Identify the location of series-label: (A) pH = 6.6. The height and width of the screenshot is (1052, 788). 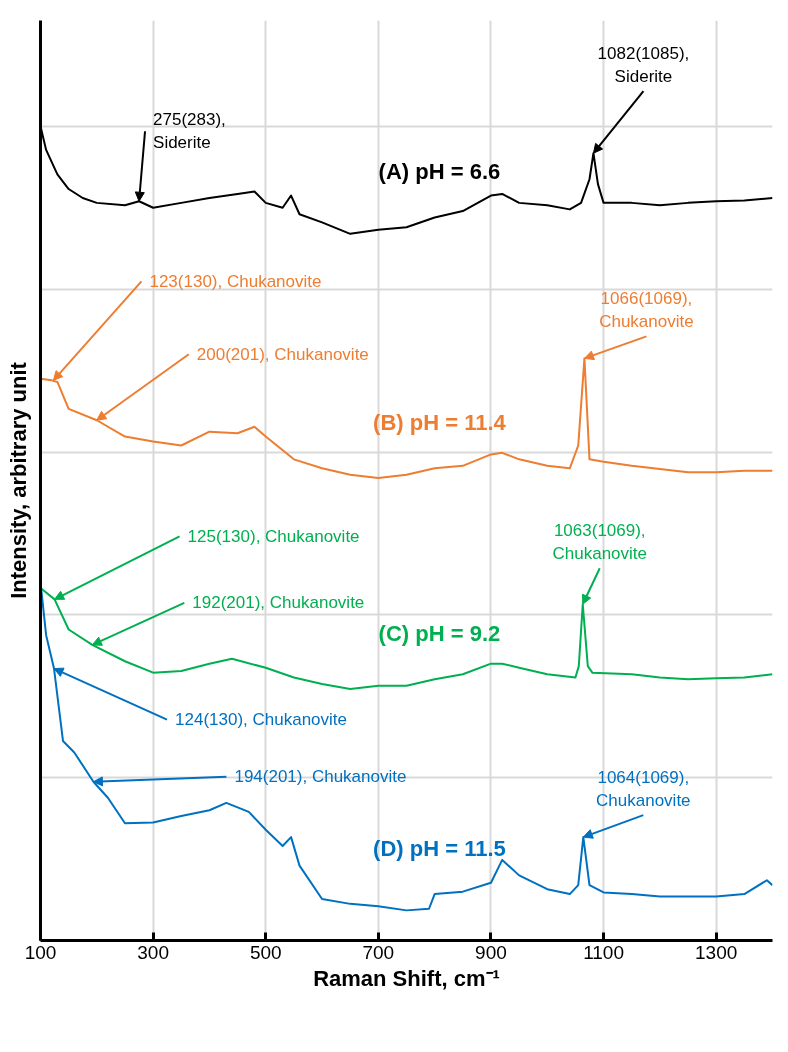
(439, 171).